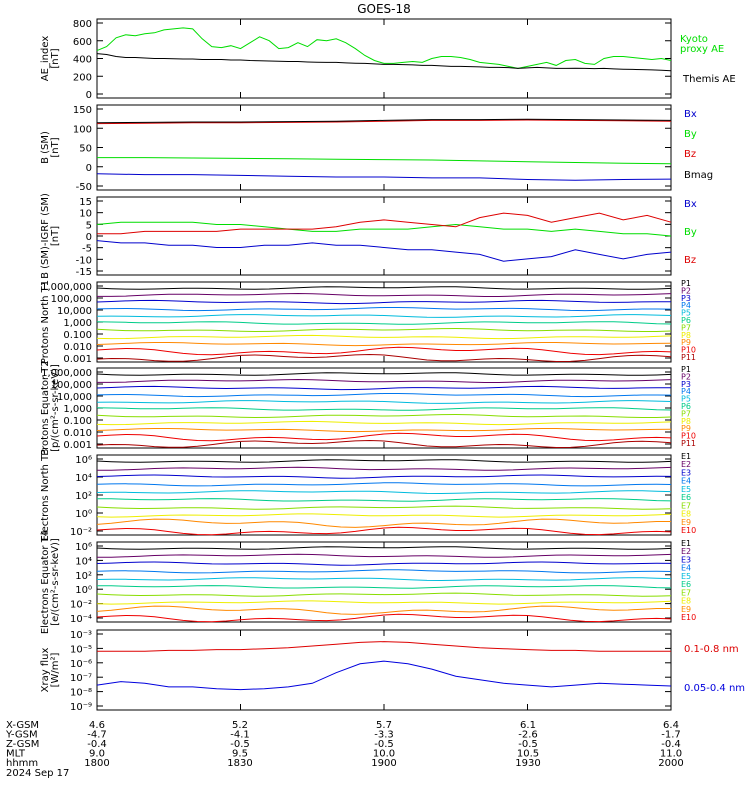 The image size is (750, 800). Describe the element at coordinates (84, 272) in the screenshot. I see `y-tick-label: -15` at that location.